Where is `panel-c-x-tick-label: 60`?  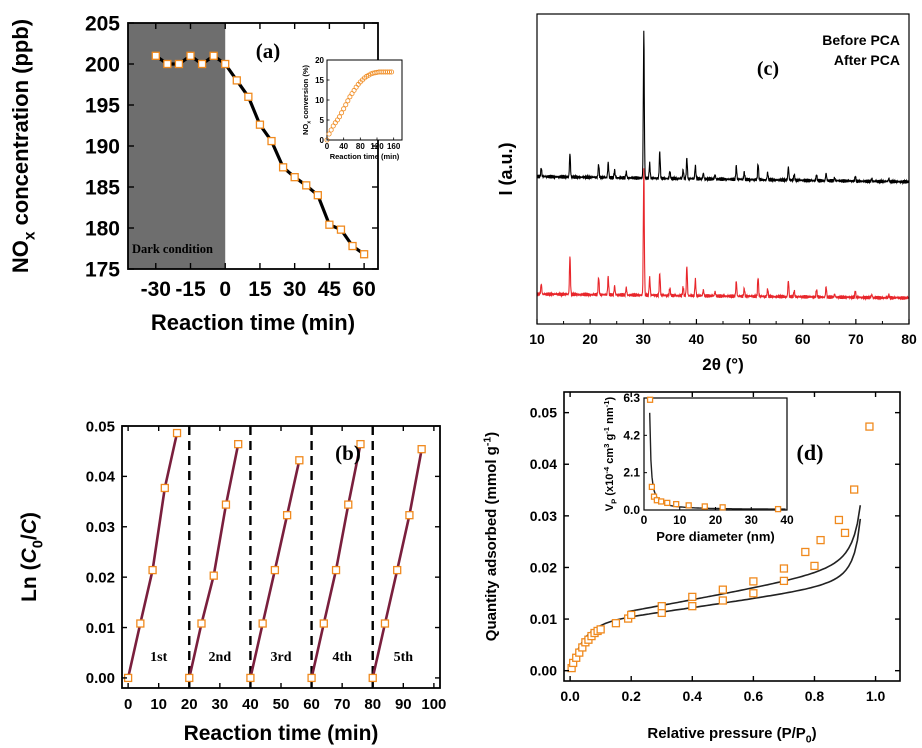 panel-c-x-tick-label: 60 is located at coordinates (803, 339).